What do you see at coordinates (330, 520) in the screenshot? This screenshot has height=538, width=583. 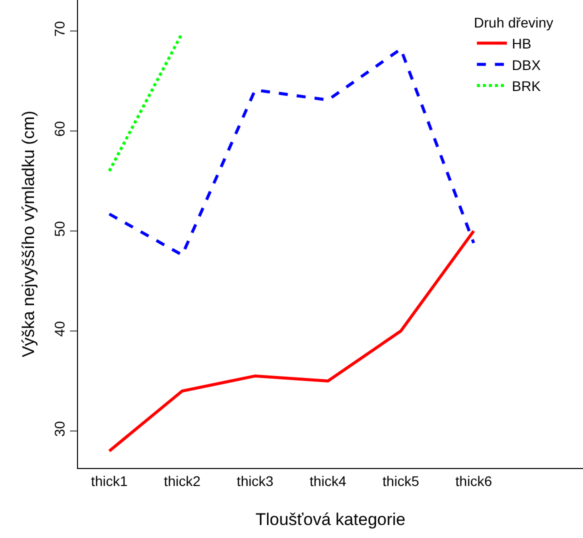 I see `x-axis-title: Tloušťová kategorie` at bounding box center [330, 520].